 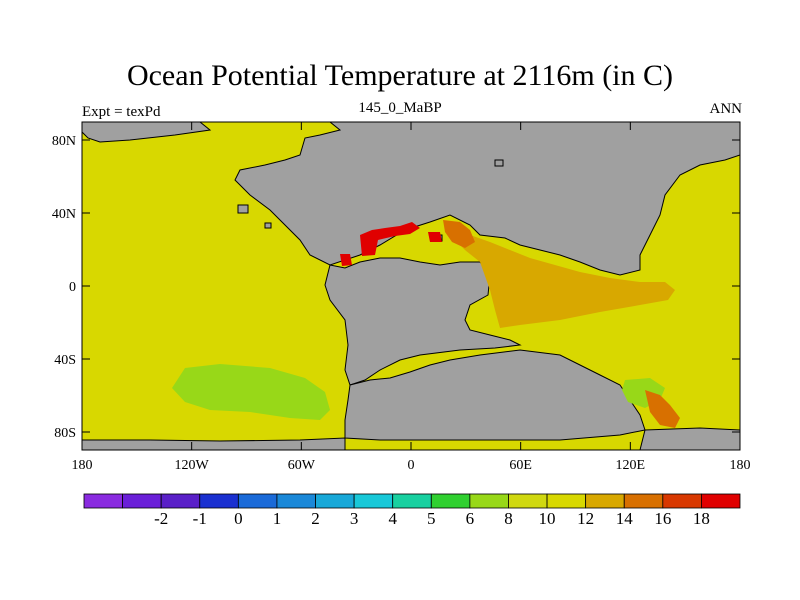 I want to click on lon-tick-label: 0, so click(x=411, y=465).